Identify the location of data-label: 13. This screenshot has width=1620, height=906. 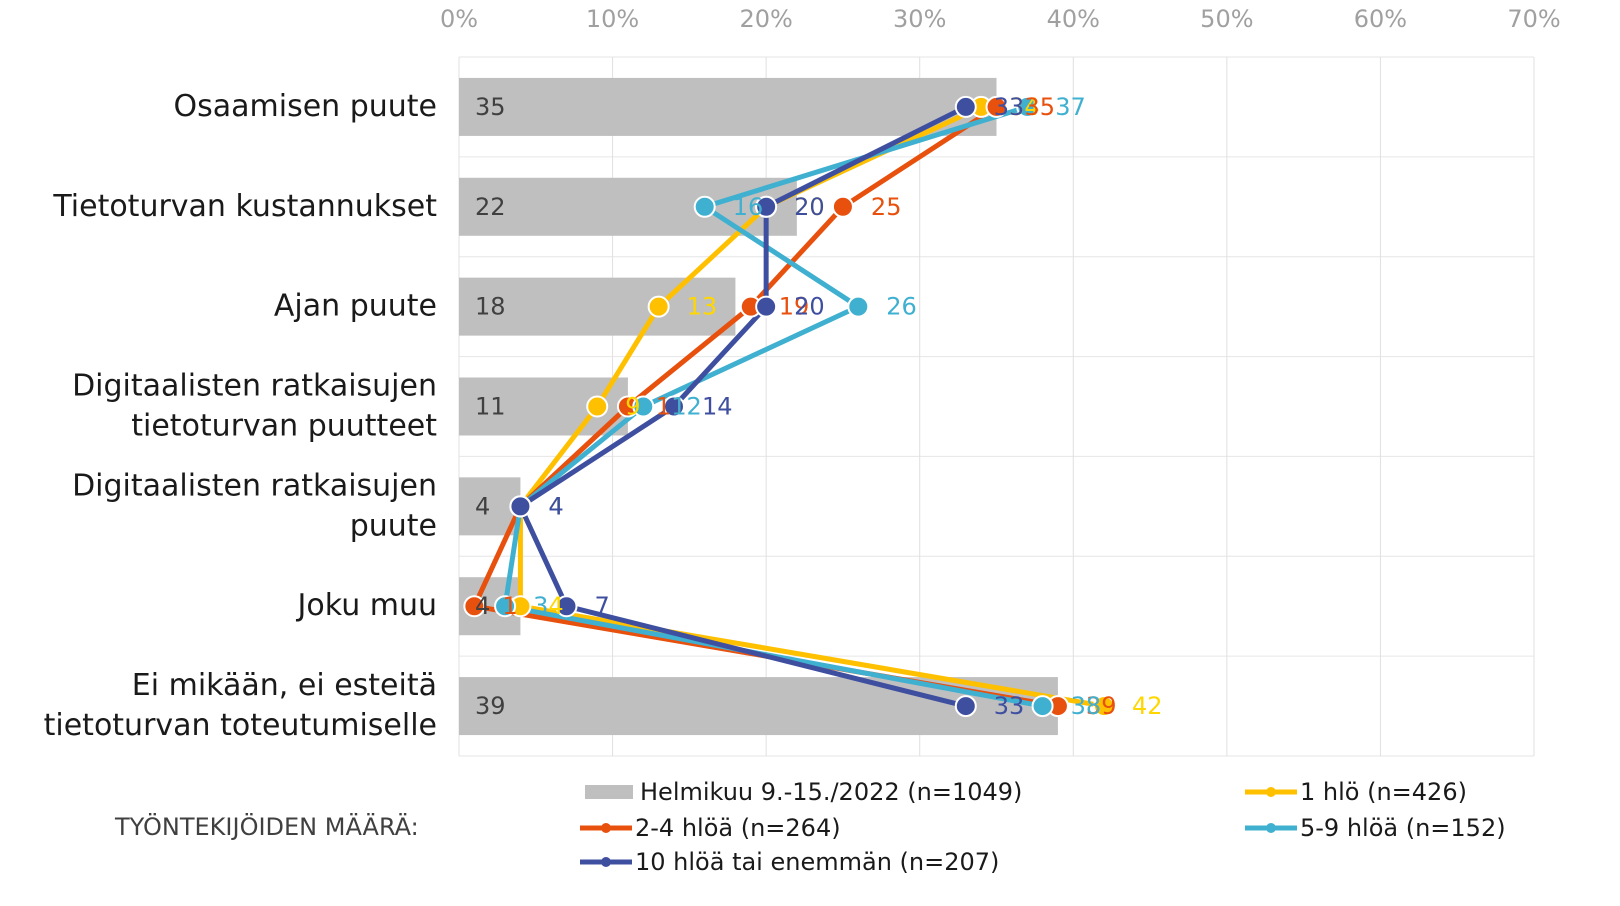
(702, 307).